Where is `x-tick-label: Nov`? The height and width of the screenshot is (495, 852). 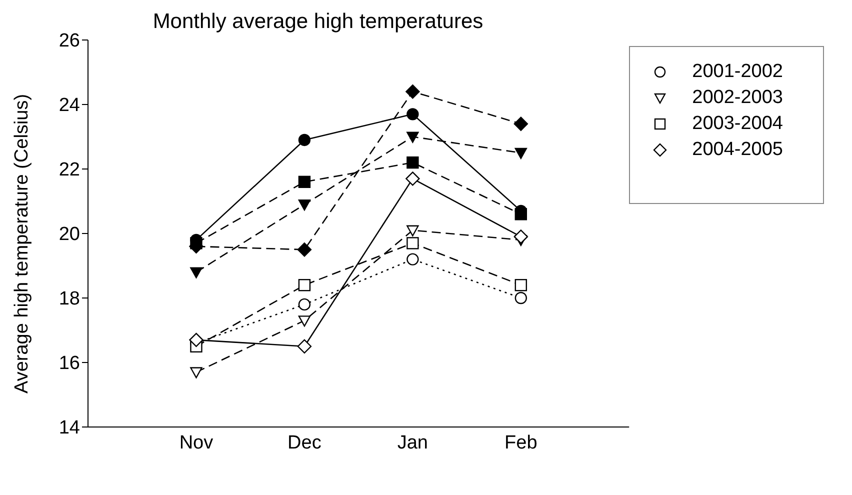
x-tick-label: Nov is located at coordinates (196, 443).